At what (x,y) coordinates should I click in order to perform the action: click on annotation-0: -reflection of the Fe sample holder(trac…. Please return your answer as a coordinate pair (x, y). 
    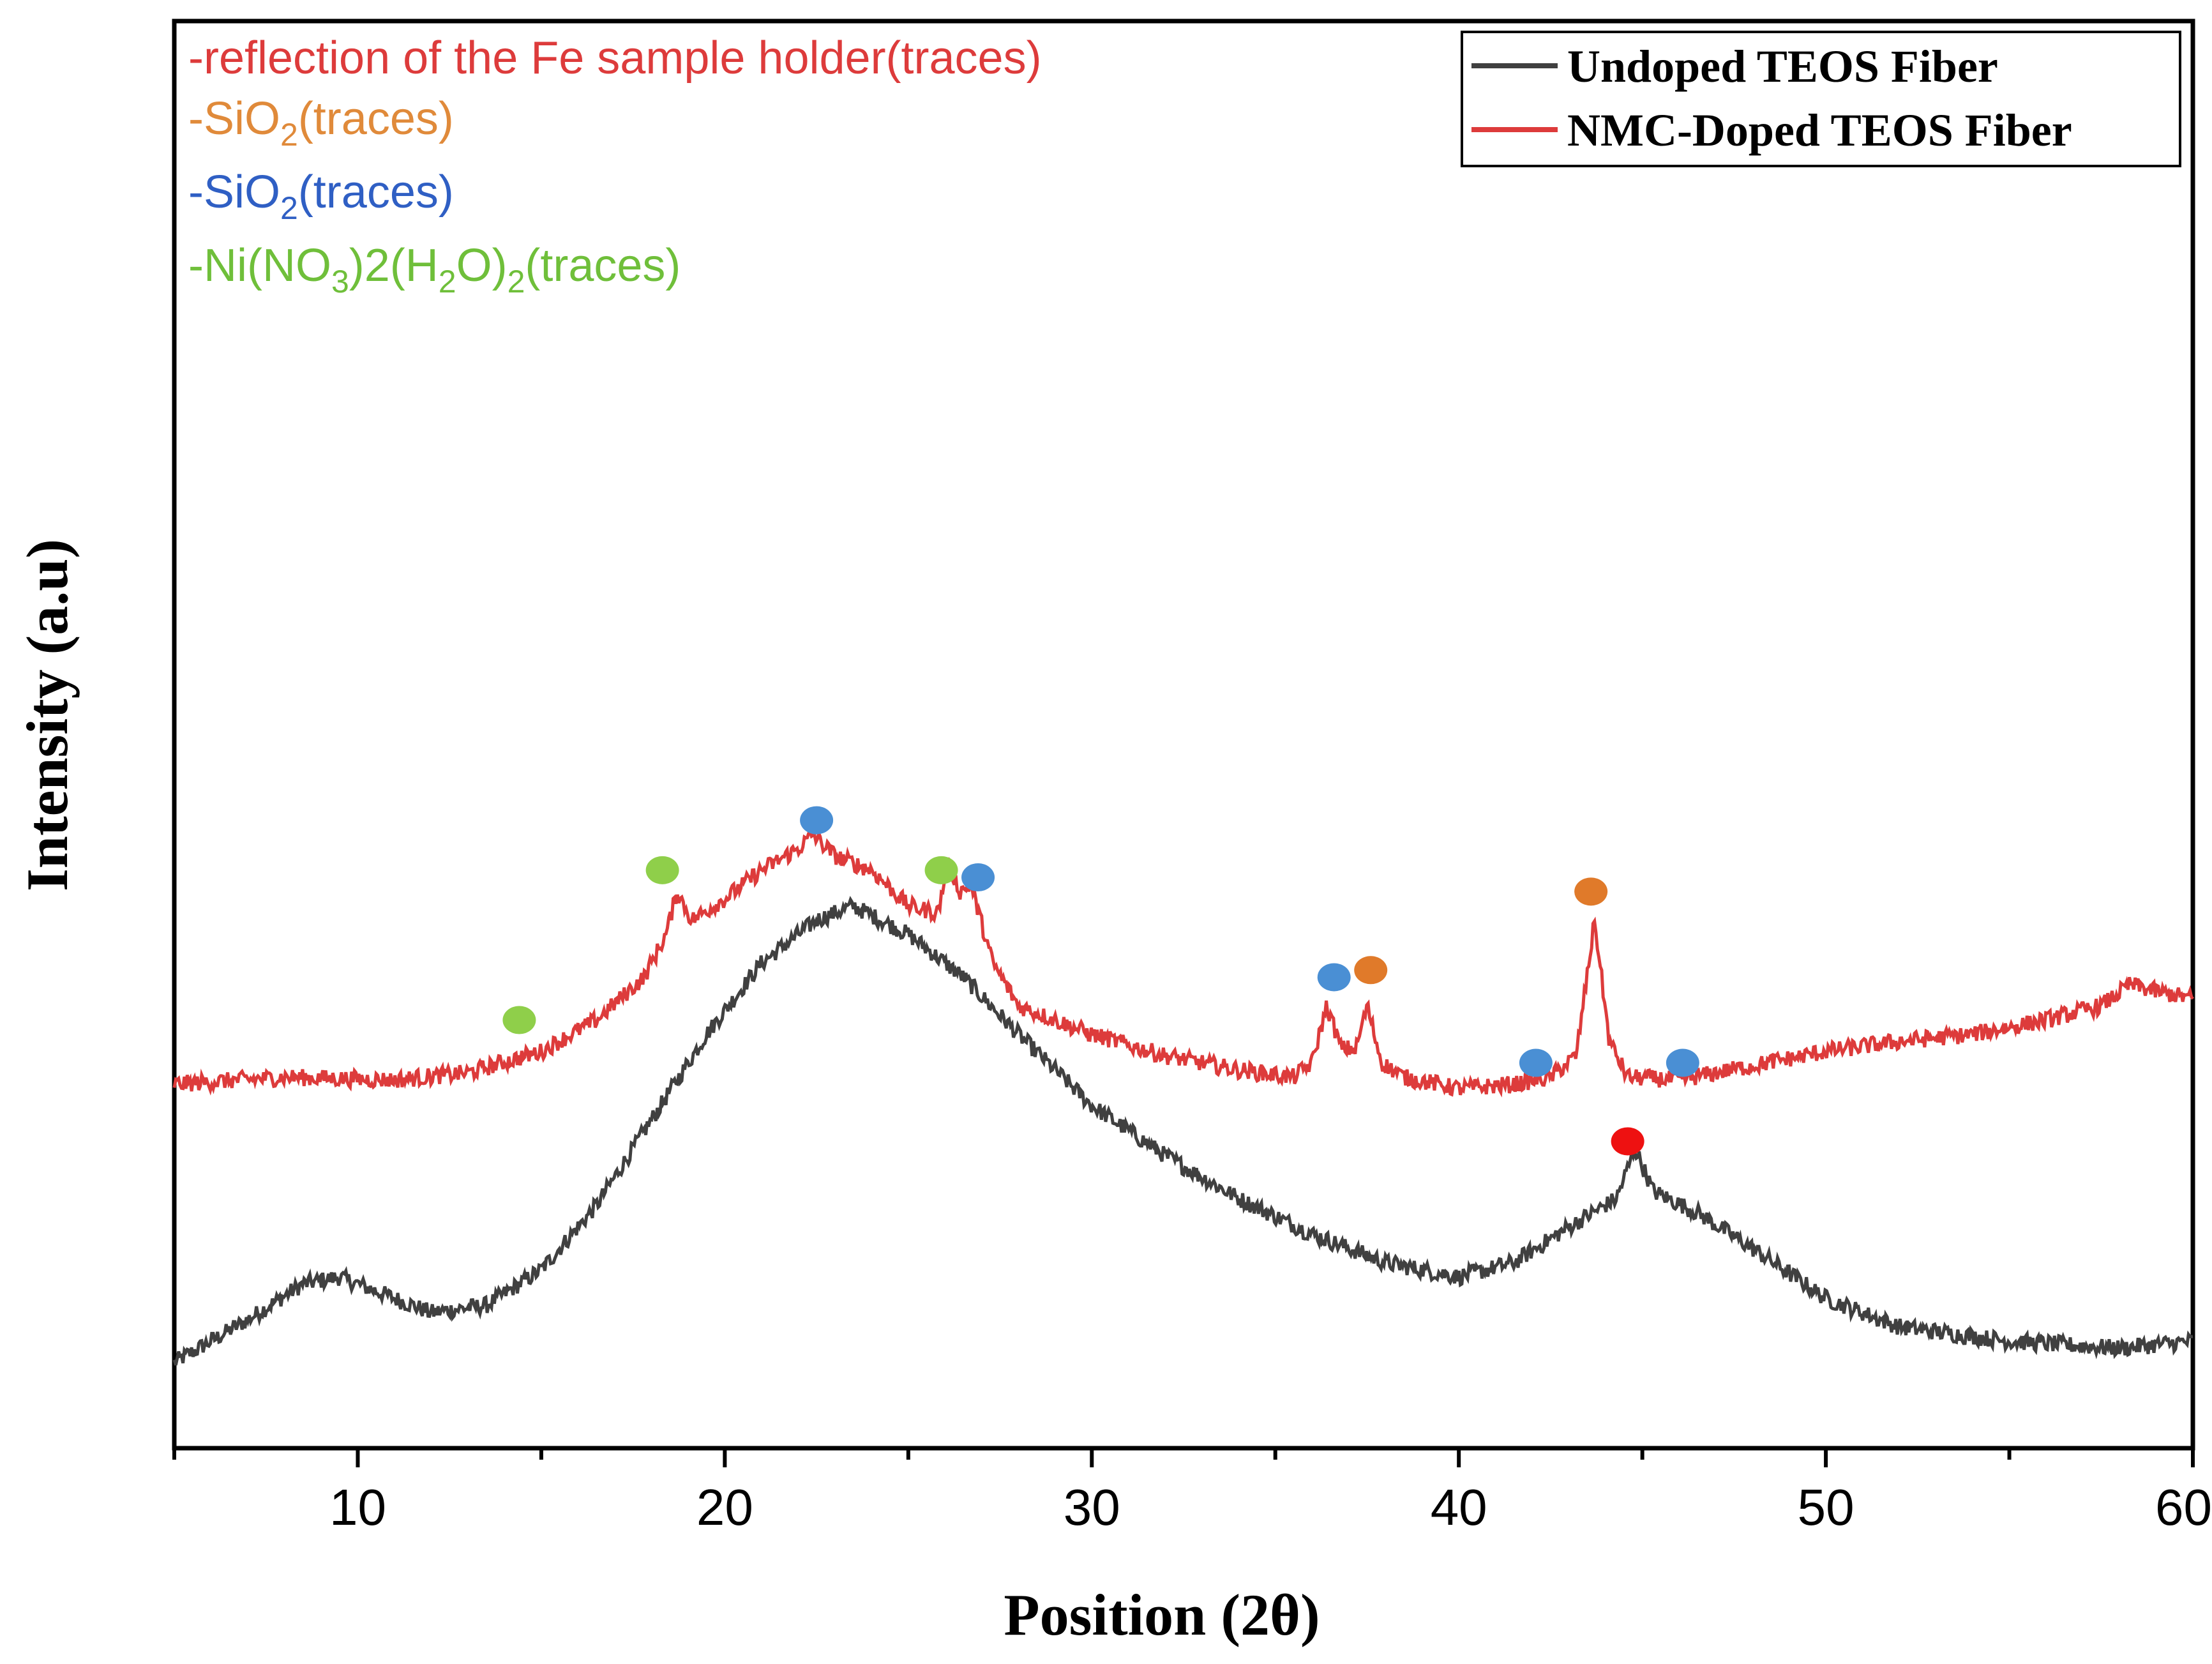
    Looking at the image, I should click on (615, 58).